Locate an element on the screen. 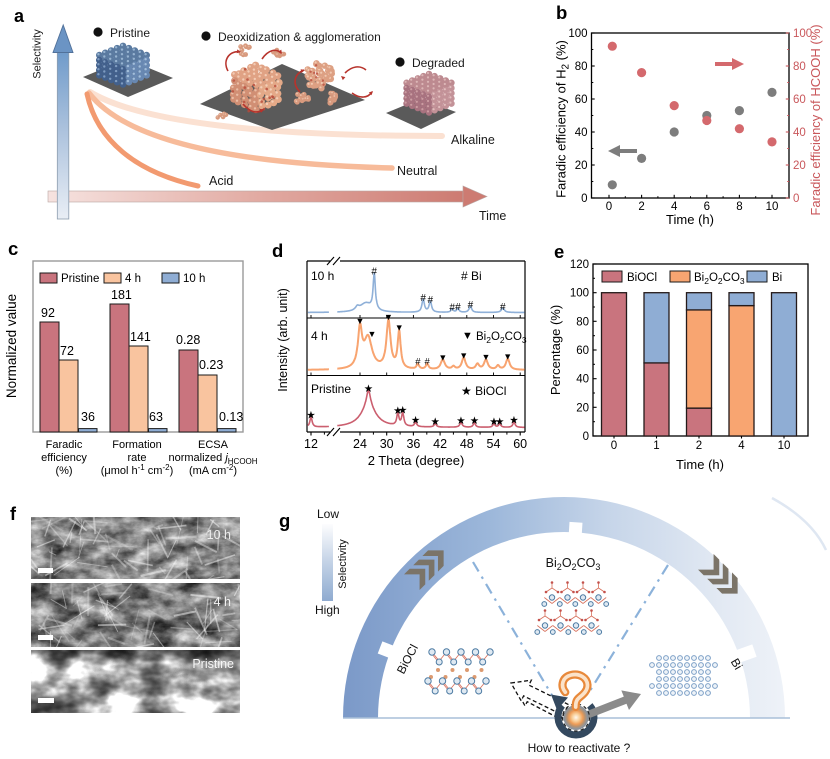 Image resolution: width=830 pixels, height=759 pixels. svg-text: 181 is located at coordinates (121, 295).